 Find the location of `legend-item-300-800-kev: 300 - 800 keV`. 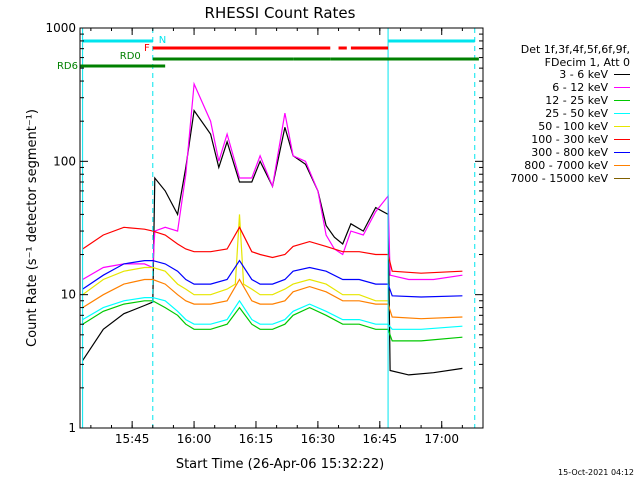

legend-item-300-800-kev: 300 - 800 keV is located at coordinates (580, 152).